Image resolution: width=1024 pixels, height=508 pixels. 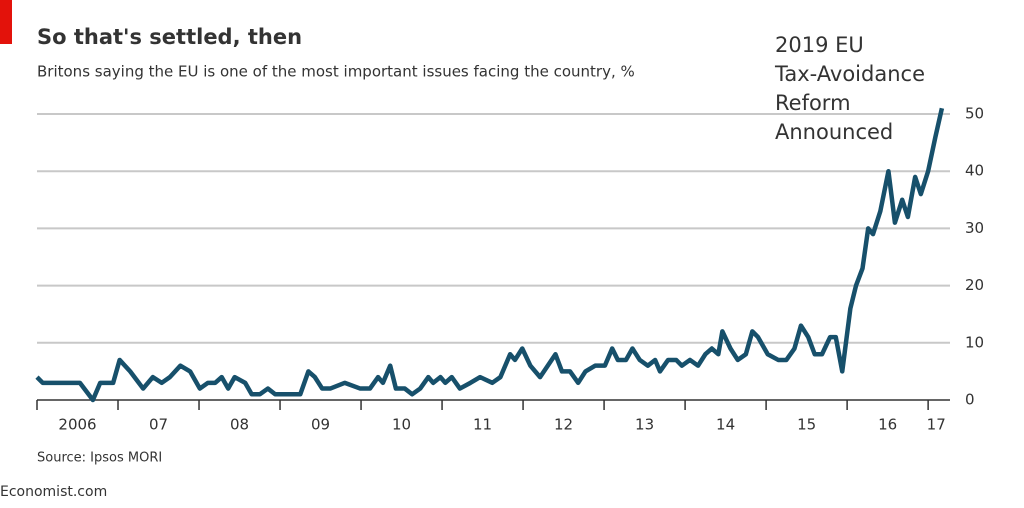 What do you see at coordinates (849, 74) in the screenshot?
I see `annotation: Tax-Avoidance` at bounding box center [849, 74].